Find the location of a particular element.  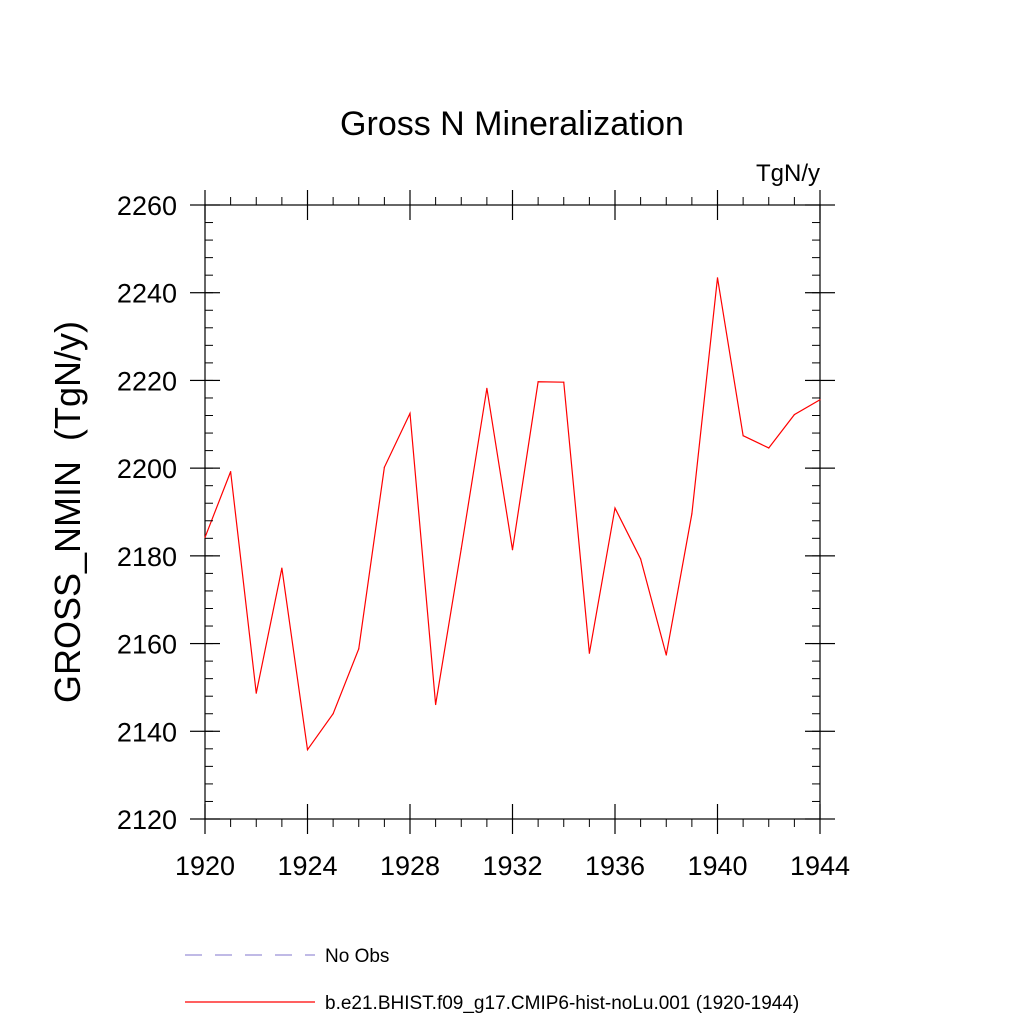

y-axis-label: GROSS_NMIN (TgN/y) is located at coordinates (67, 512).